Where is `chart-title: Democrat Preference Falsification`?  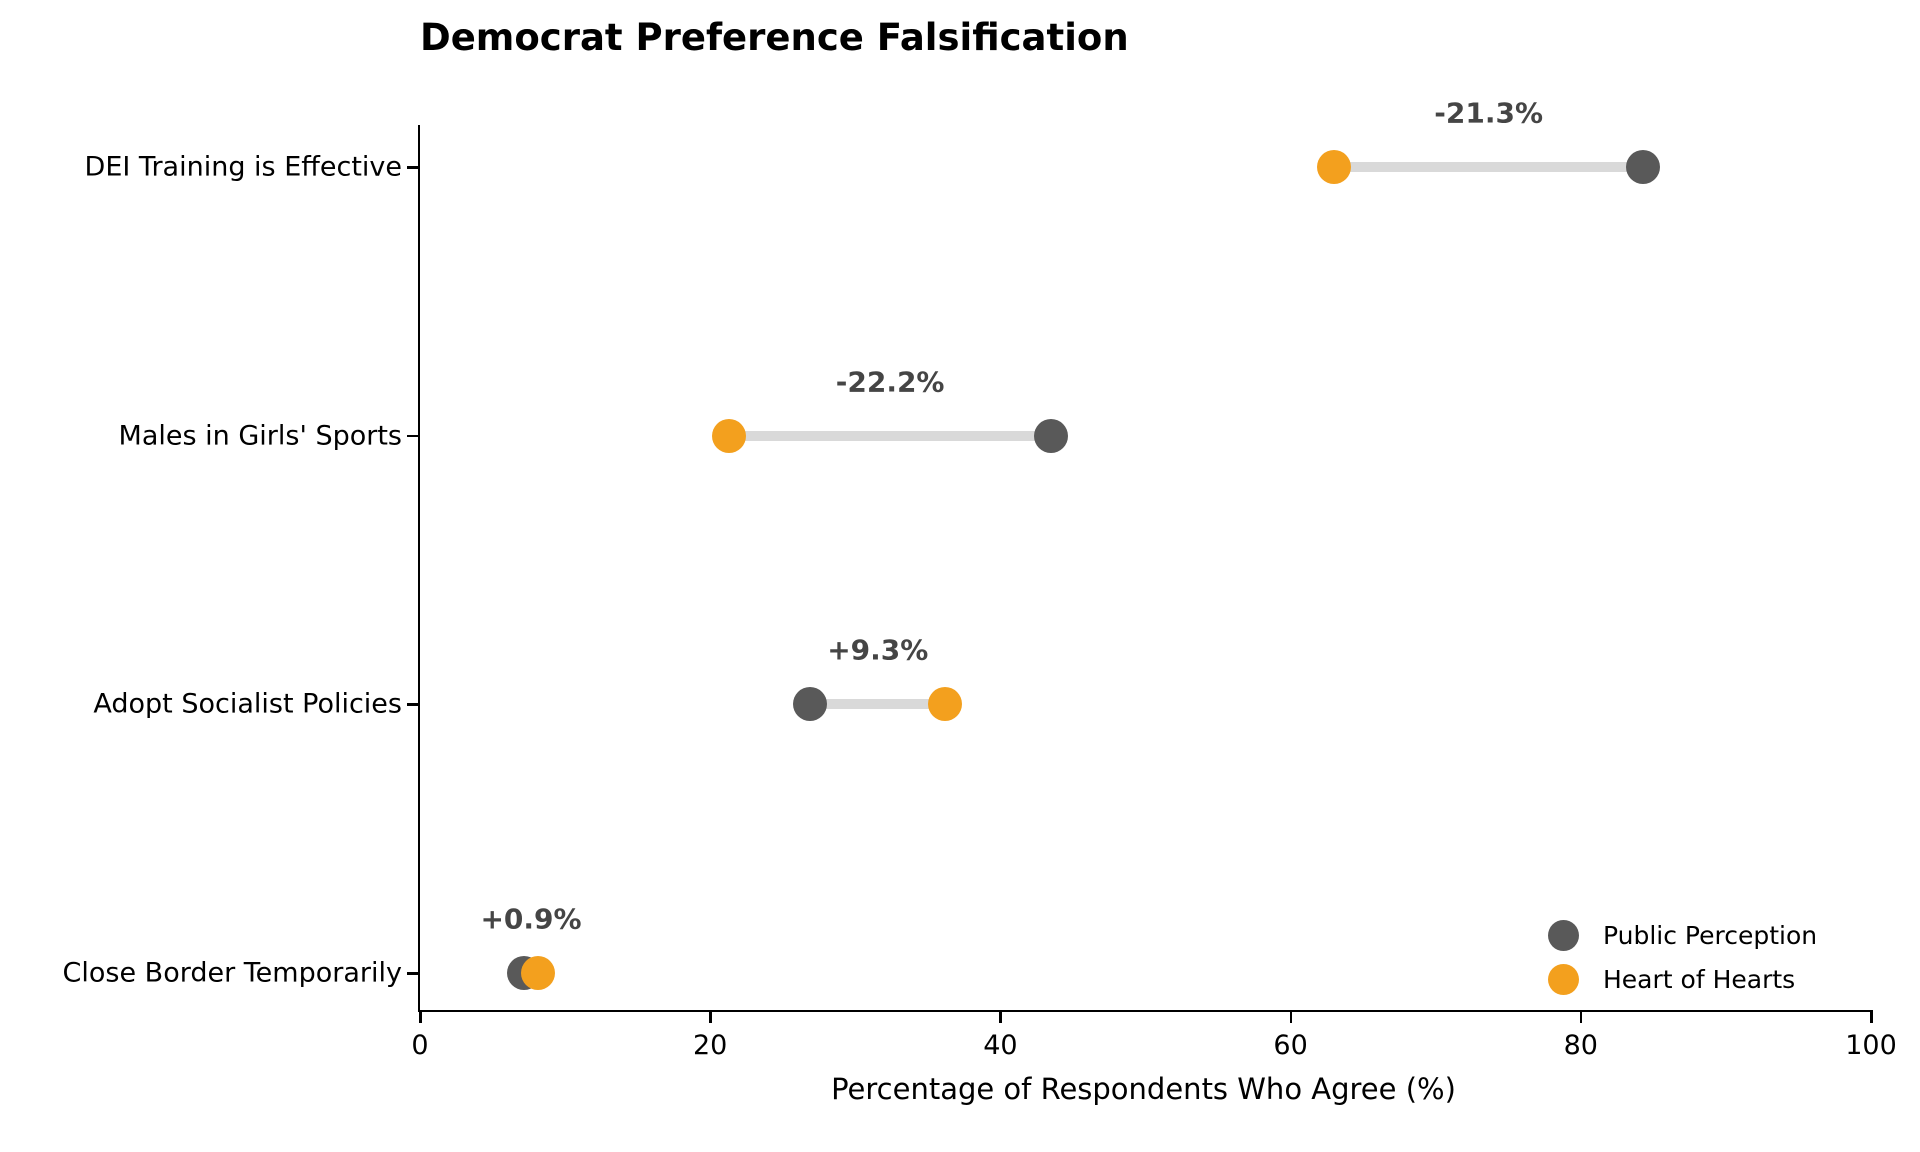 chart-title: Democrat Preference Falsification is located at coordinates (774, 37).